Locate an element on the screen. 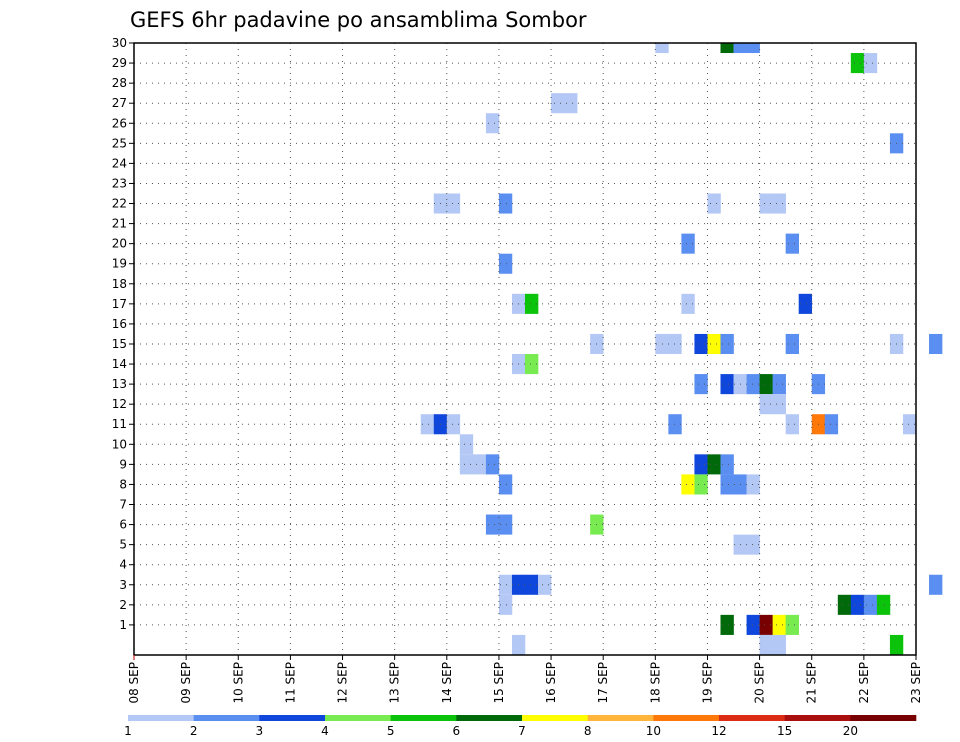 This screenshot has width=960, height=742. x-tick-label: 16 SEP is located at coordinates (551, 683).